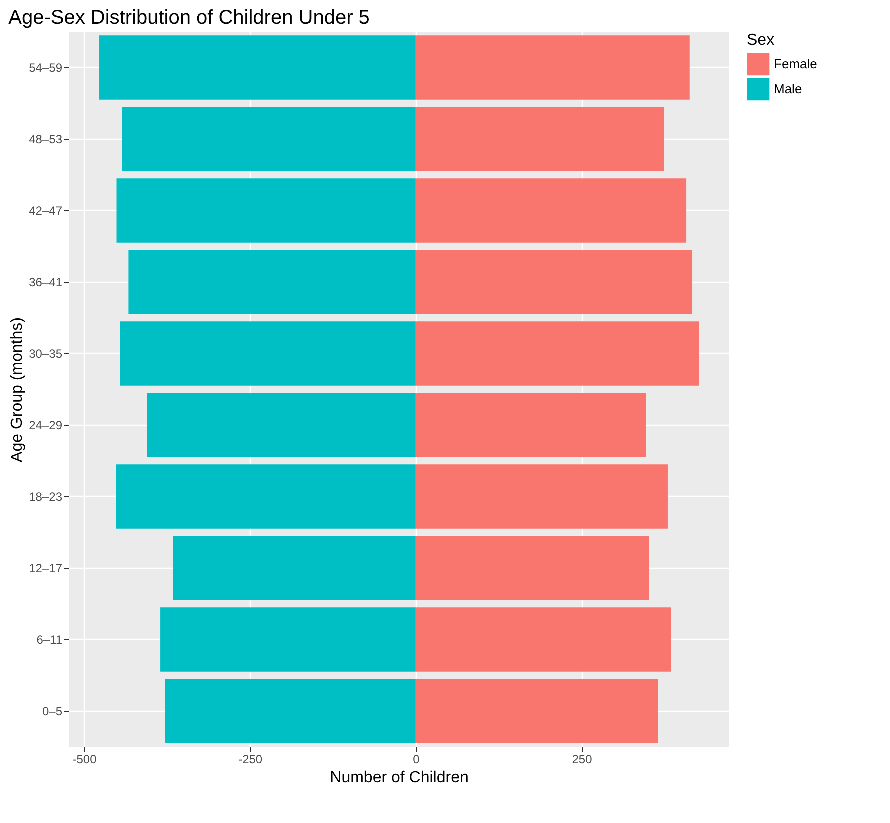 This screenshot has width=890, height=823. What do you see at coordinates (416, 759) in the screenshot?
I see `x-tick-label: 0` at bounding box center [416, 759].